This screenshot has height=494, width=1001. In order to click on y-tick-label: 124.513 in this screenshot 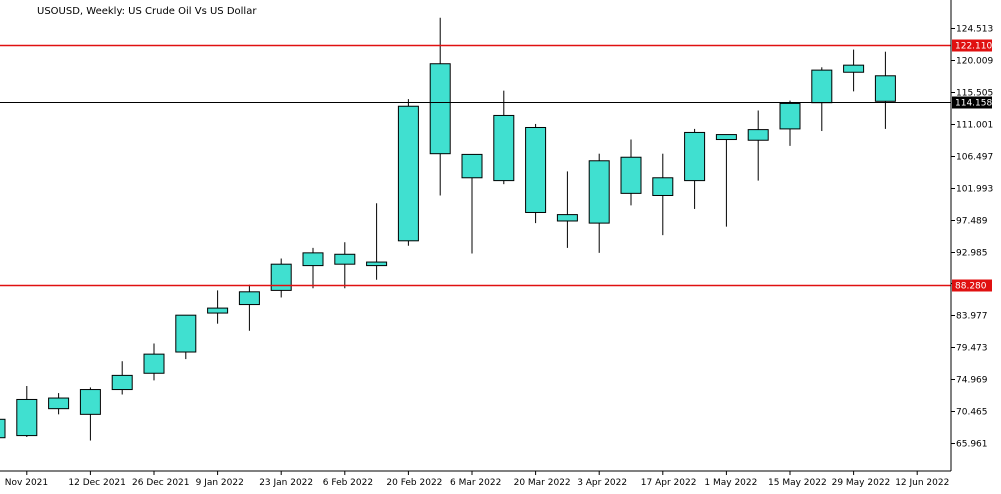, I will do `click(974, 30)`.